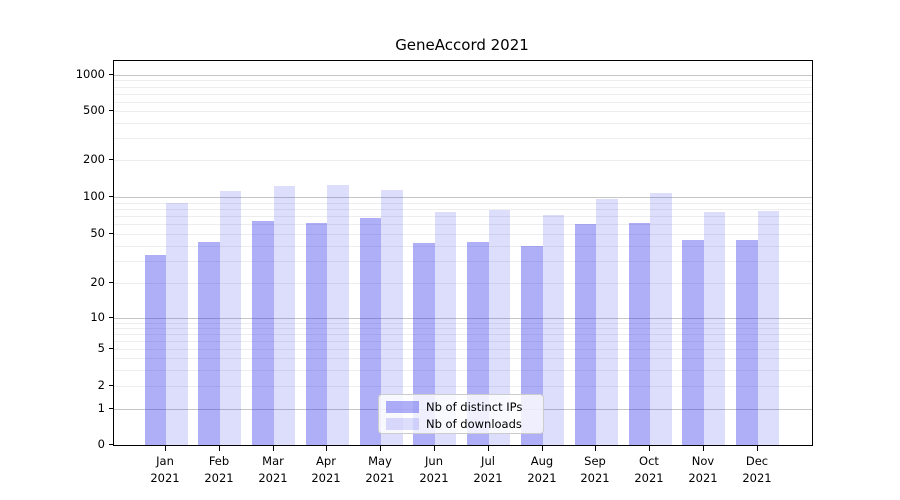 The image size is (900, 500). I want to click on bar-nb-of-distinct-ips-apr, so click(316, 334).